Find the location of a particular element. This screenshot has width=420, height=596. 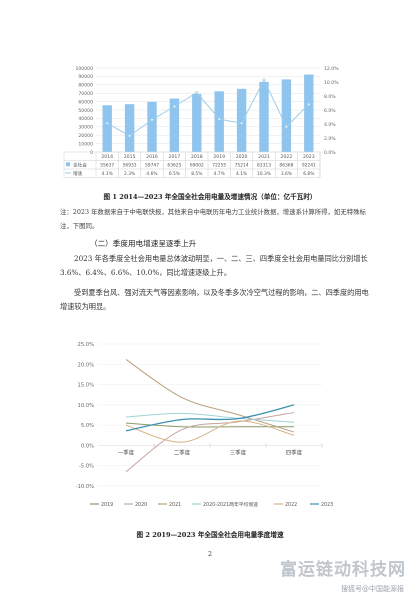

left-axis-tick-label: 80000 is located at coordinates (85, 86).